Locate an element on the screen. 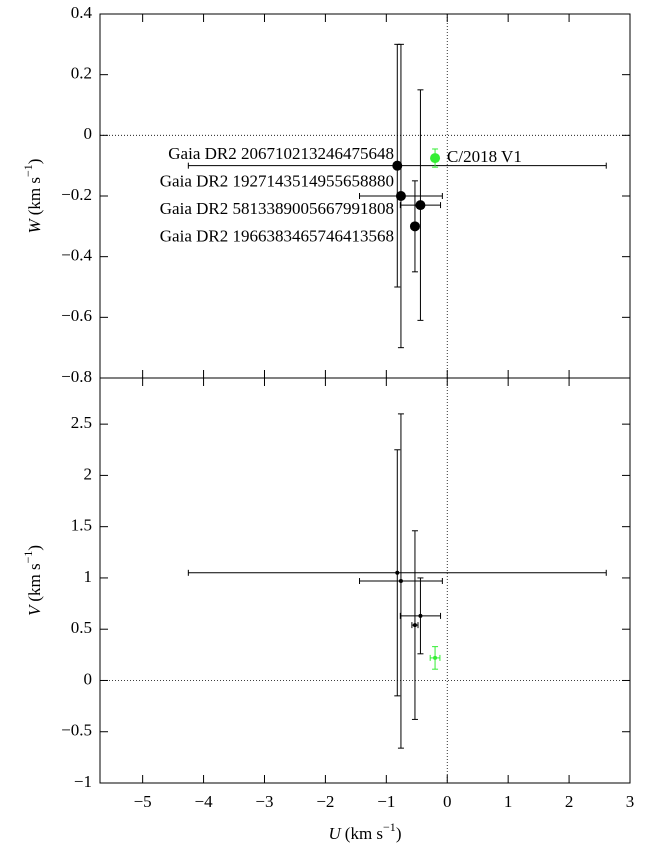 The width and height of the screenshot is (656, 852). y-tick-label: 2 is located at coordinates (88, 473).